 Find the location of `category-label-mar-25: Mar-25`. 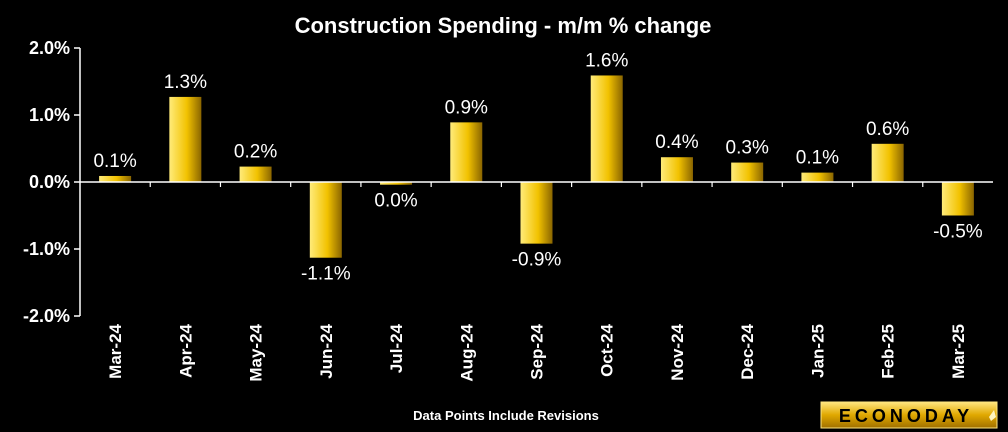

category-label-mar-25: Mar-25 is located at coordinates (958, 351).